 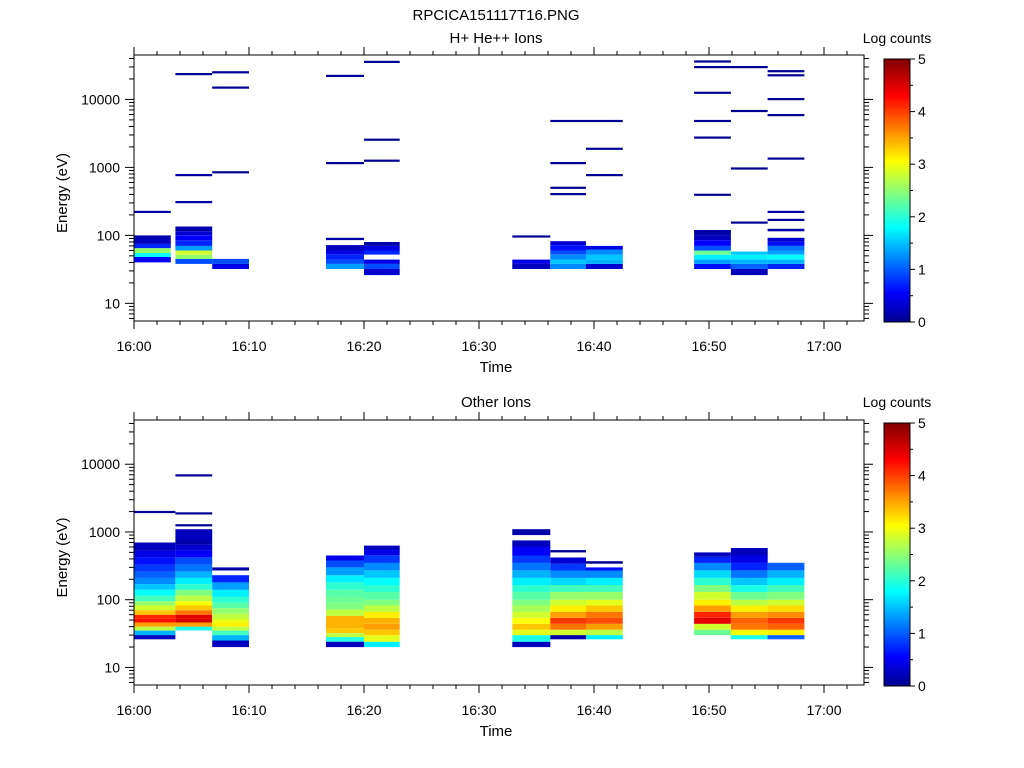 I want to click on x-tick-label: 16:50, so click(x=708, y=346).